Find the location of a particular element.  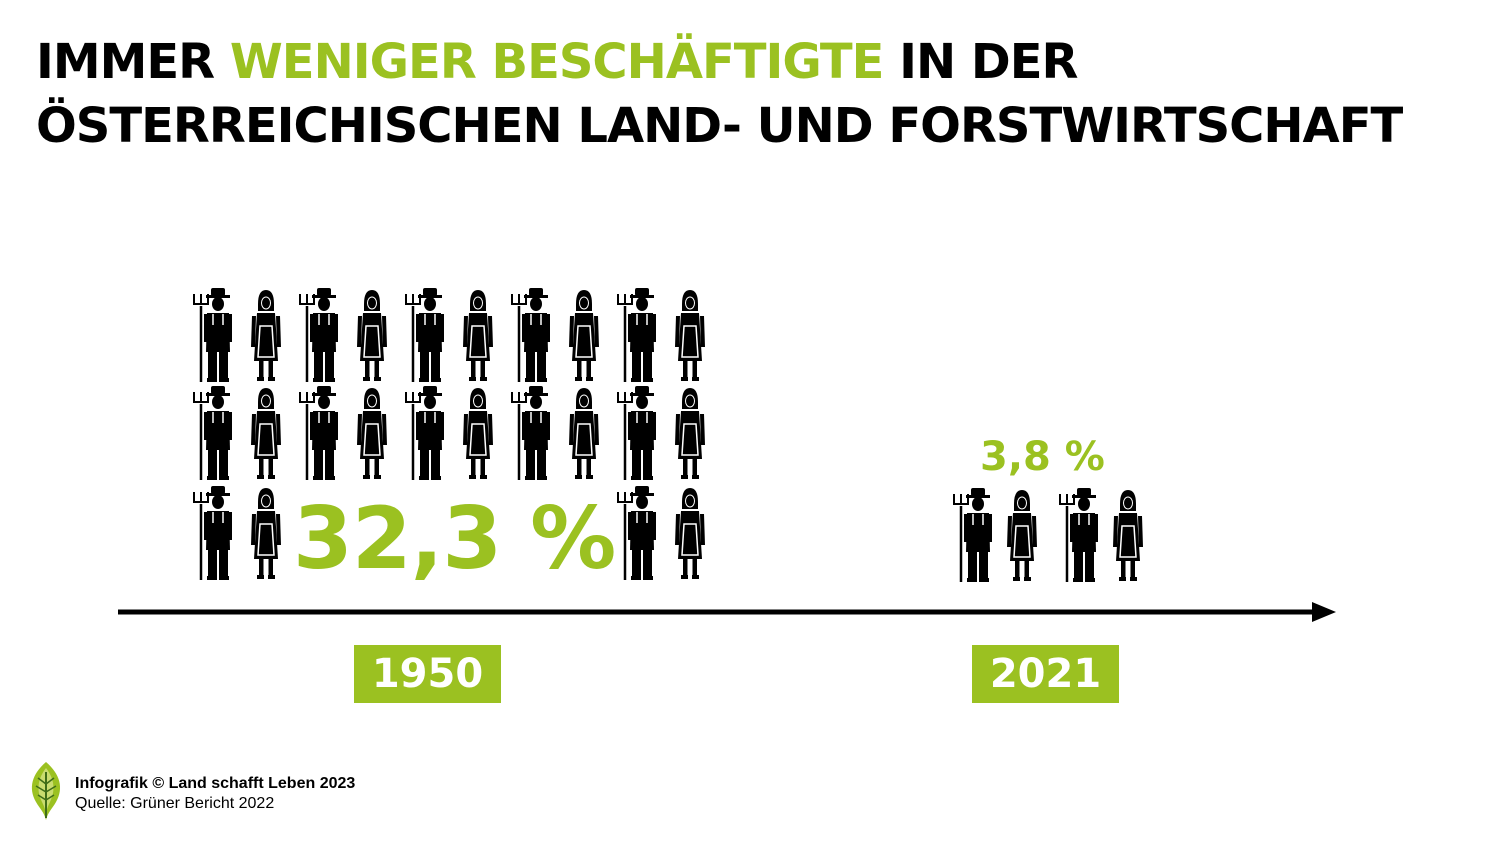

title-part-1: IMMER is located at coordinates (133, 62).